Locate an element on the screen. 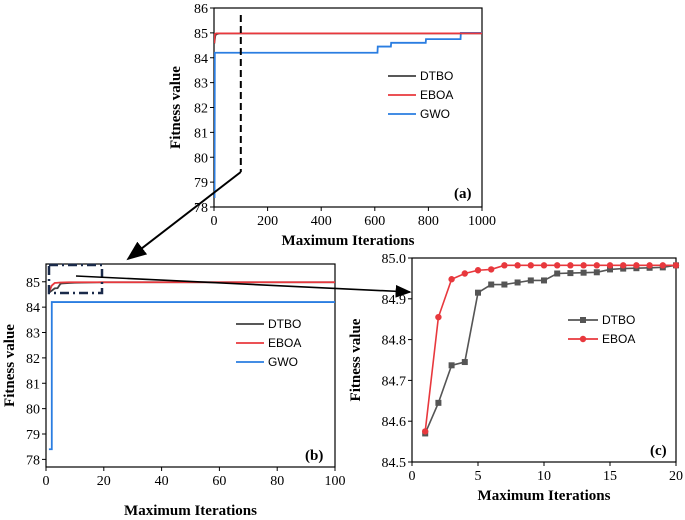 The width and height of the screenshot is (685, 520). y-tick-label: 84.6 is located at coordinates (394, 422).